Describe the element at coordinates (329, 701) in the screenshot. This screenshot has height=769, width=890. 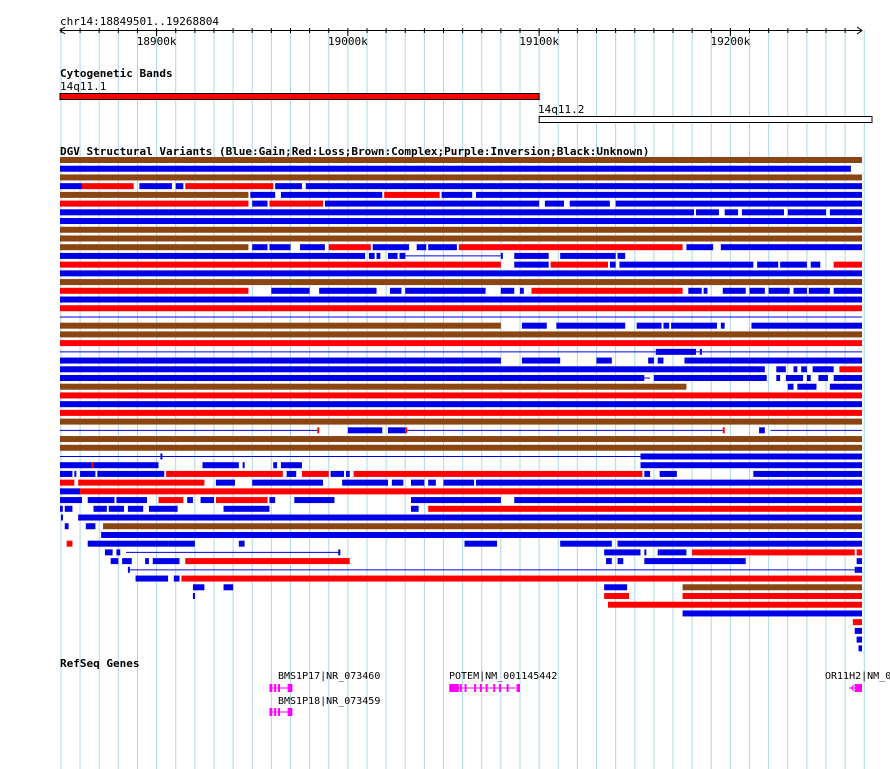
I see `gene-label-bms1p18: BMS1P18|NR_073459` at that location.